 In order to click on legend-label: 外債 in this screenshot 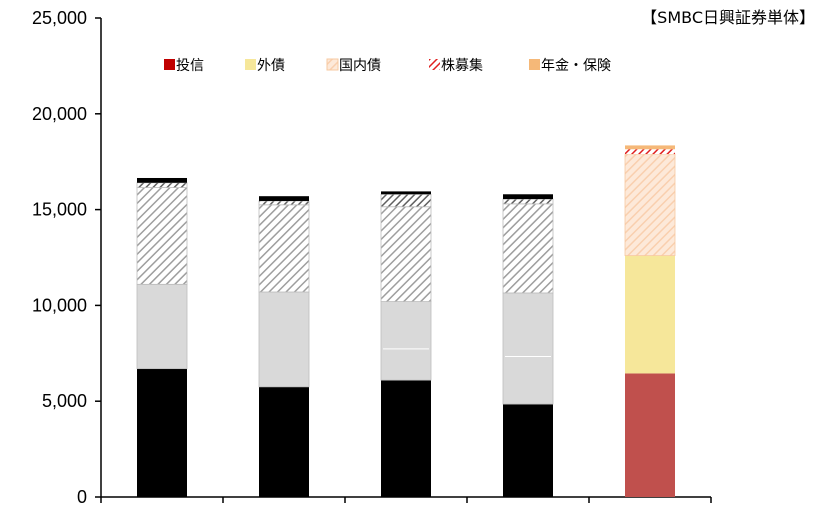, I will do `click(271, 66)`.